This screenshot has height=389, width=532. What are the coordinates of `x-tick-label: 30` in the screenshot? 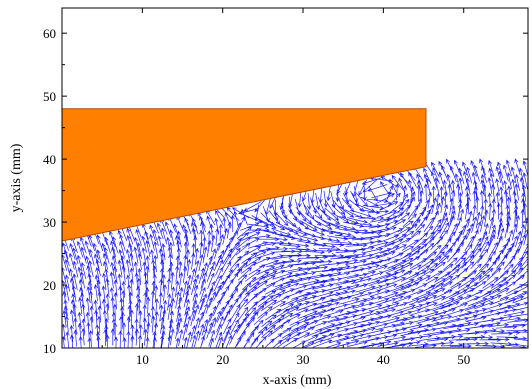 It's located at (303, 359).